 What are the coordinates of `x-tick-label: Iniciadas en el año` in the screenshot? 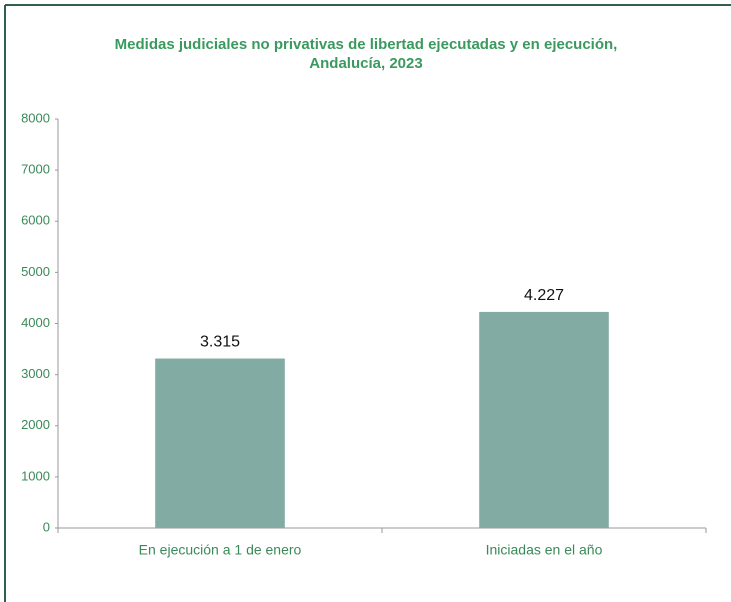 It's located at (544, 550).